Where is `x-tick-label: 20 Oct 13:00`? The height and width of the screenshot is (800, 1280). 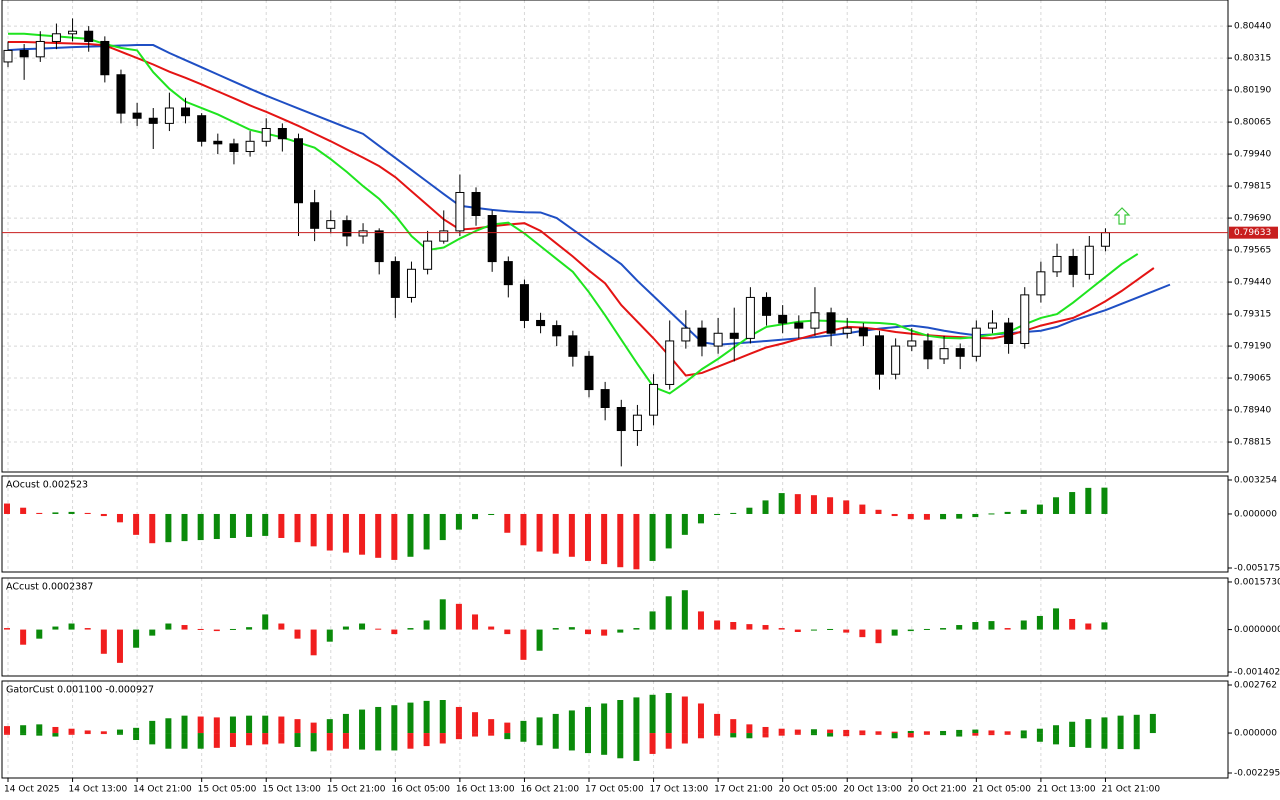 x-tick-label: 20 Oct 13:00 is located at coordinates (872, 790).